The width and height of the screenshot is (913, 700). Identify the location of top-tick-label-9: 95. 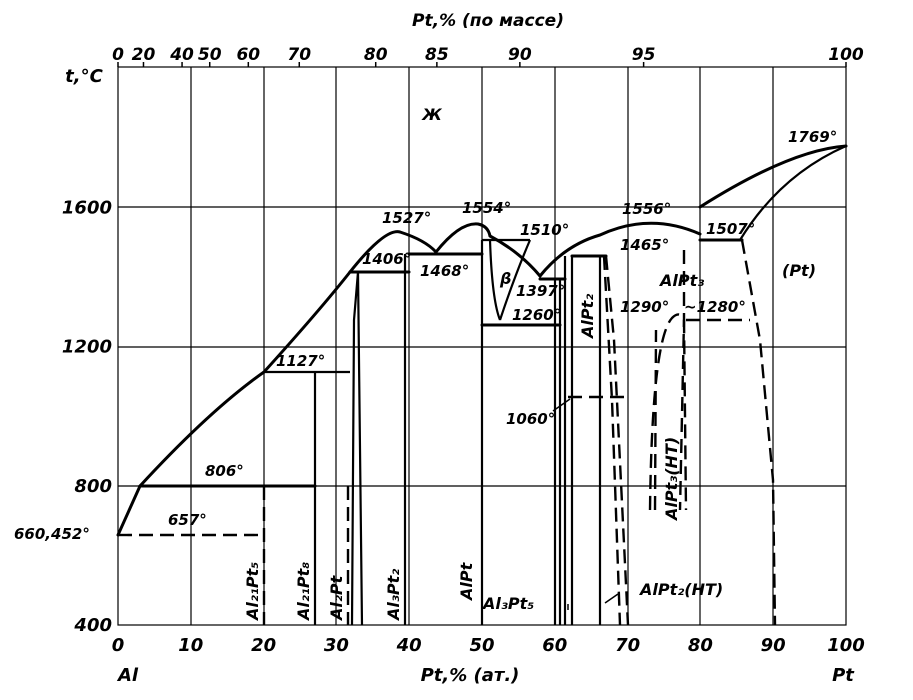
(644, 55).